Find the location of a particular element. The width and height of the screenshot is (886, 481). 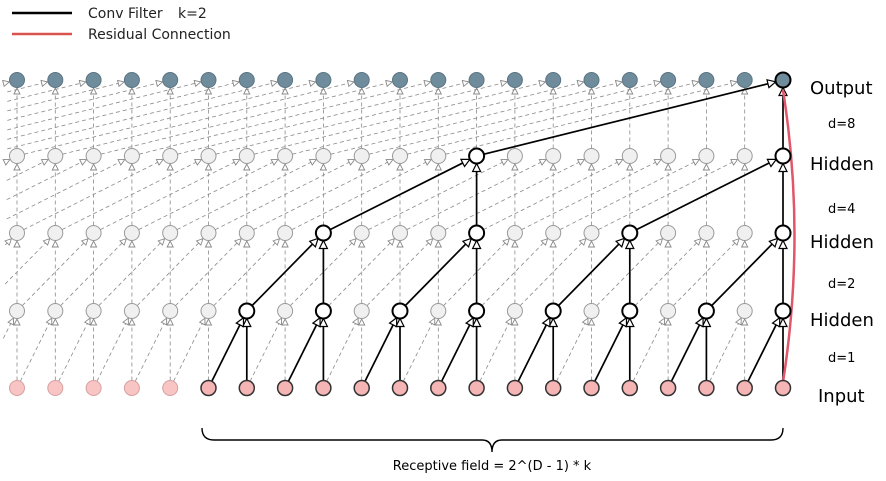

dilation-label-1: d=1 is located at coordinates (841, 358).